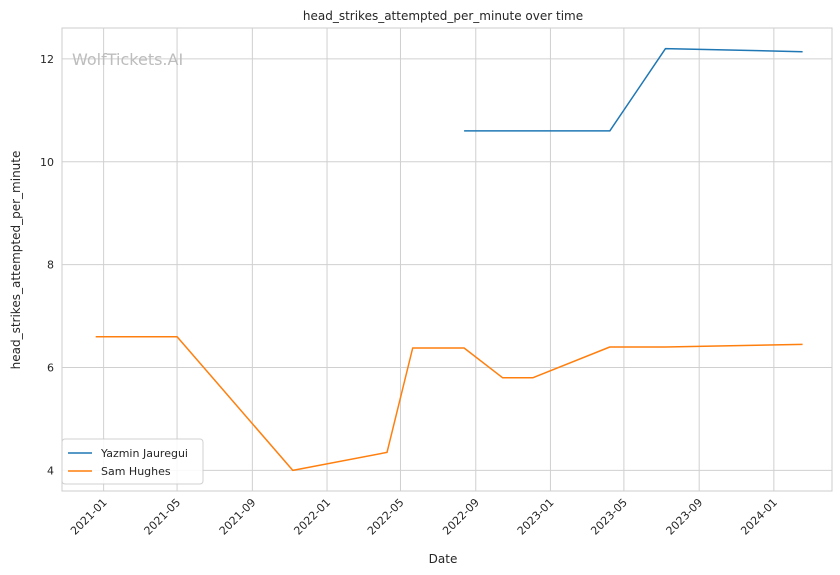  What do you see at coordinates (50, 368) in the screenshot?
I see `y-tick-label: 6` at bounding box center [50, 368].